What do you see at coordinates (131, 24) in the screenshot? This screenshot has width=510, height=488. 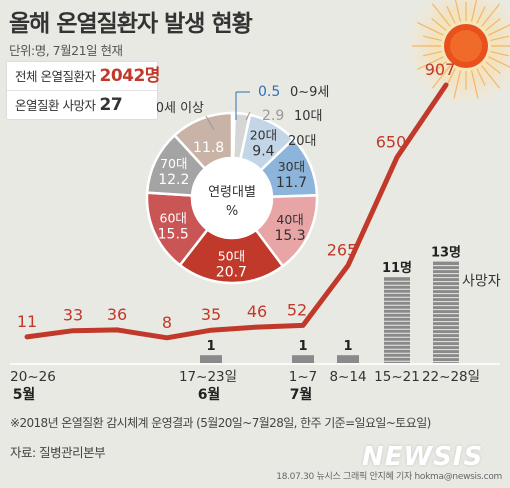 I see `page-title: 올해 온열질환자 발생 현황` at bounding box center [131, 24].